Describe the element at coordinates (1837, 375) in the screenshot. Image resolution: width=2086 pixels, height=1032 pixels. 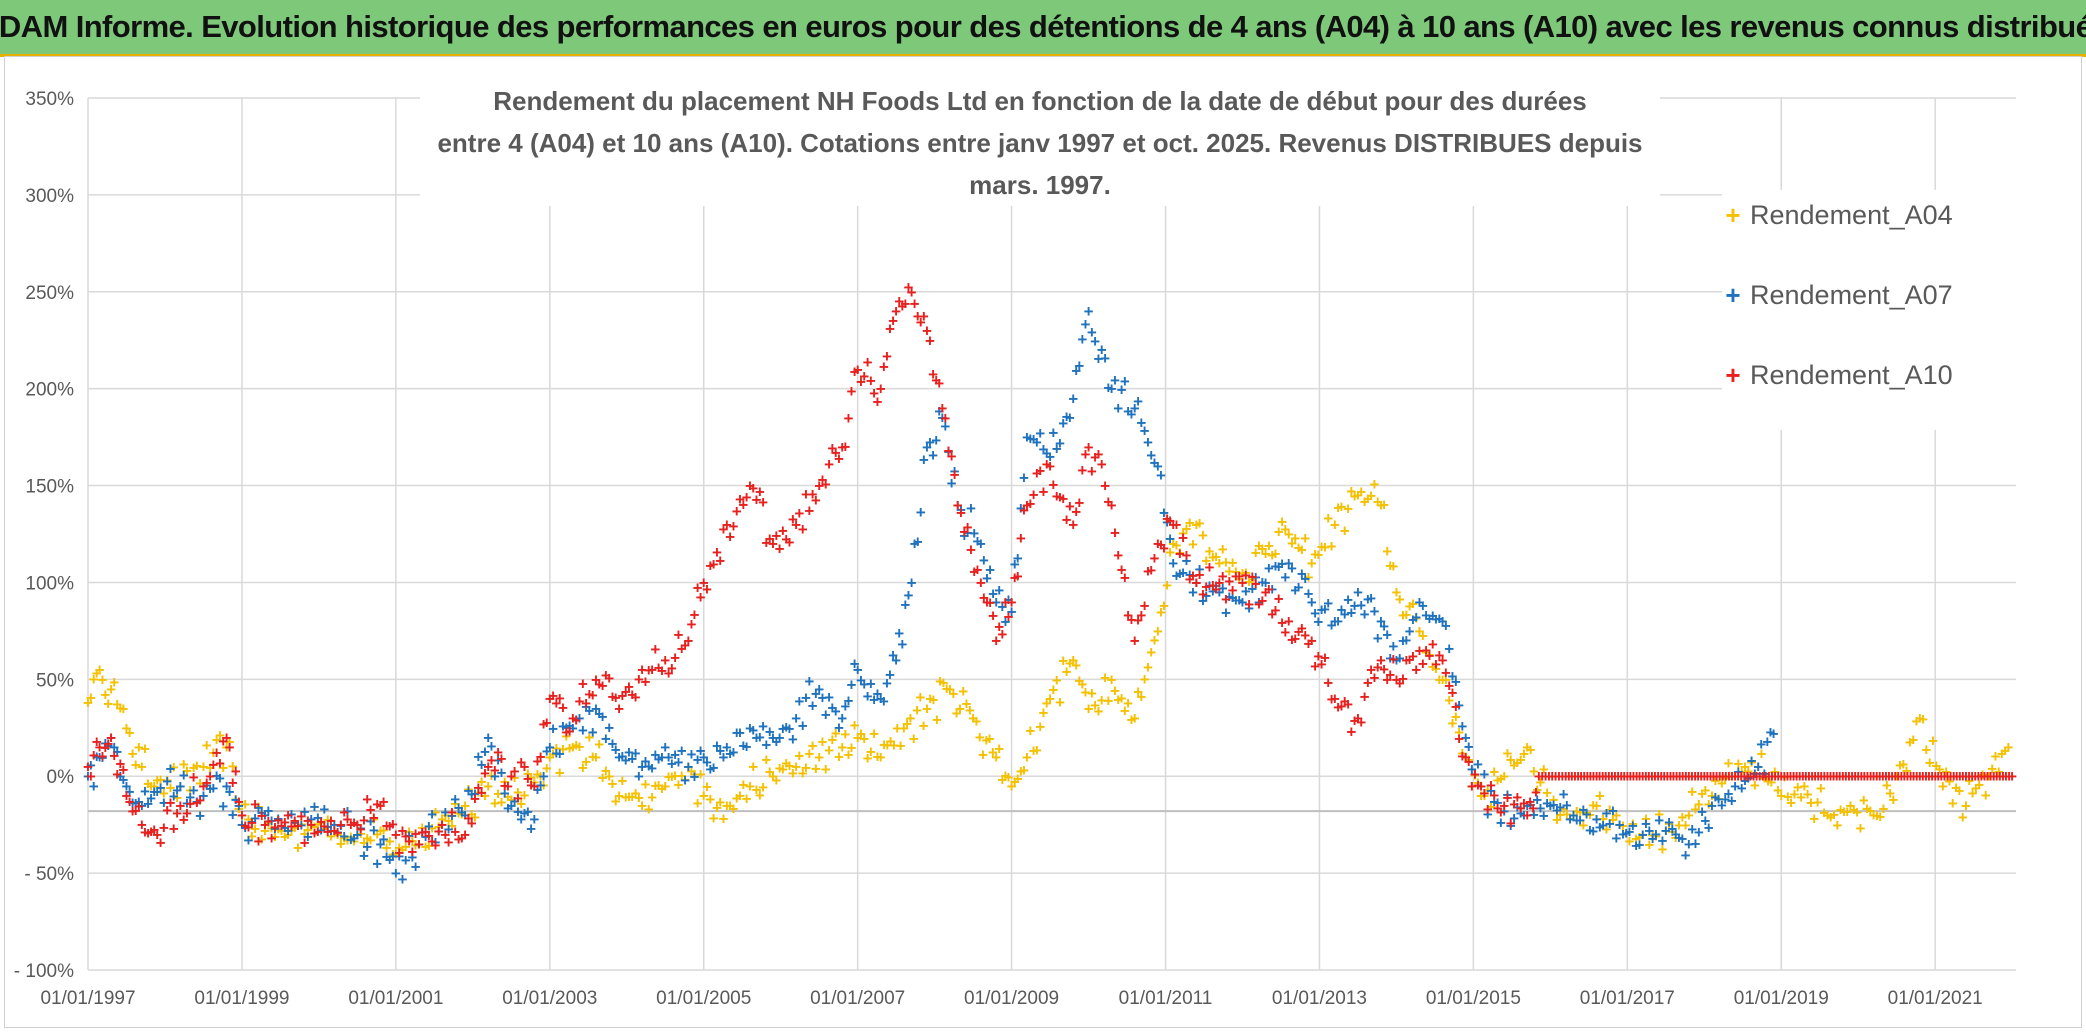
I see `legend-item-a10: + Rendement_A10` at that location.